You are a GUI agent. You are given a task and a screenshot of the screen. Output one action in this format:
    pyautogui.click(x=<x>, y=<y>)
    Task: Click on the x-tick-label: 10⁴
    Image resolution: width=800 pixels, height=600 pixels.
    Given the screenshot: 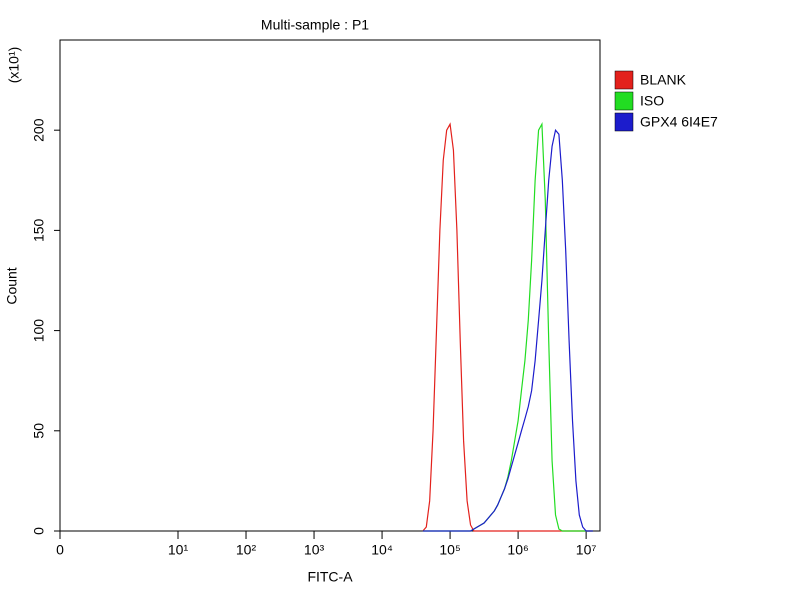 What is the action you would take?
    pyautogui.click(x=382, y=550)
    